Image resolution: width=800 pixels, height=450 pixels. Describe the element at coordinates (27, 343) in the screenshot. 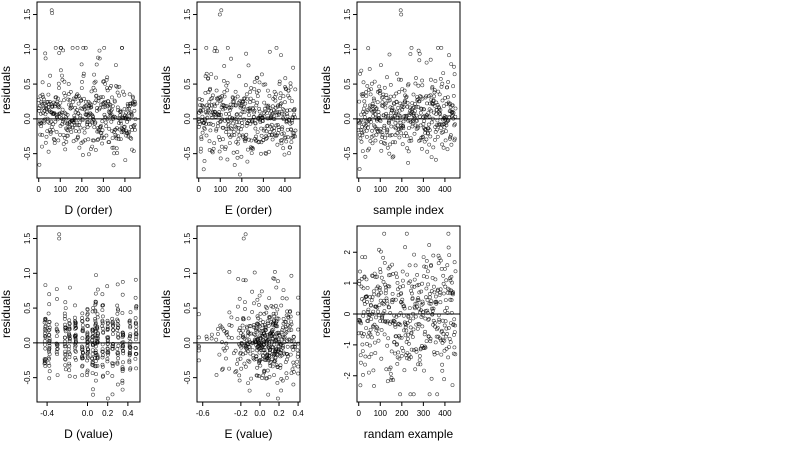

I see `y-tick-label: 0.0` at that location.